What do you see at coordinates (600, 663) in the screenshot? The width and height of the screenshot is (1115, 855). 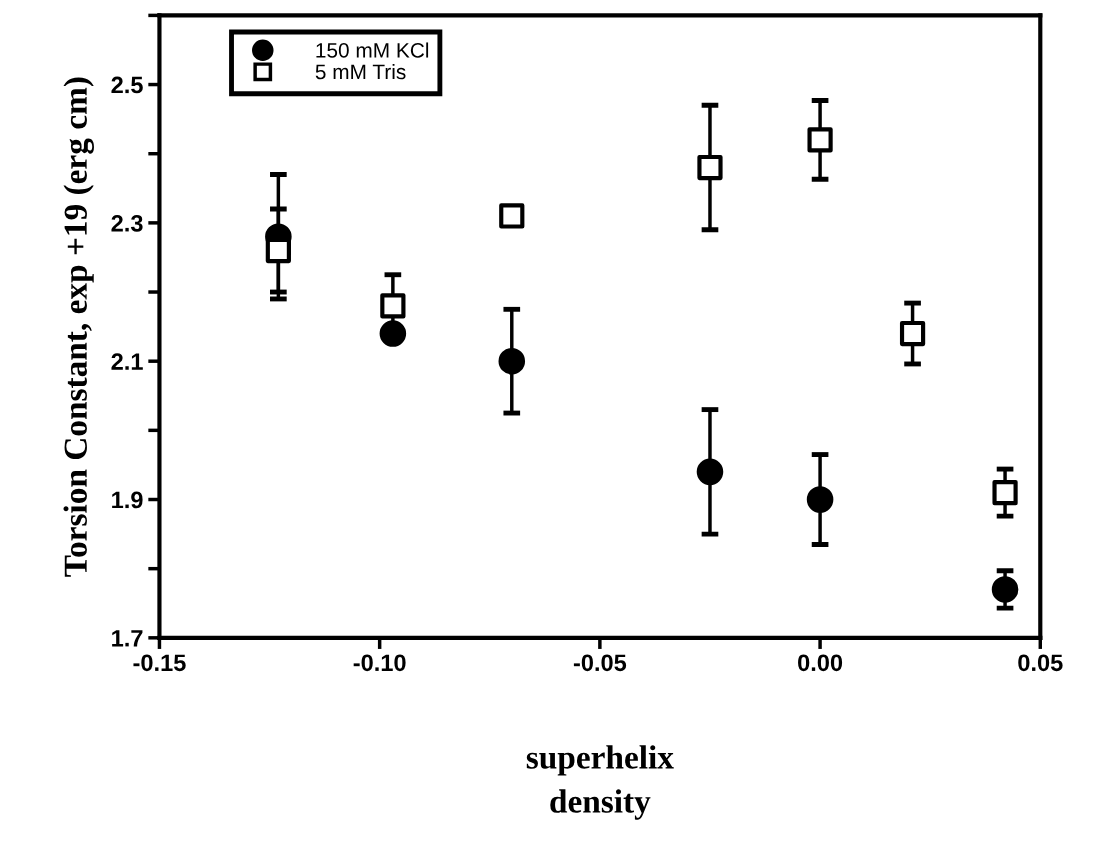 I see `x-tick-label: -0.05` at bounding box center [600, 663].